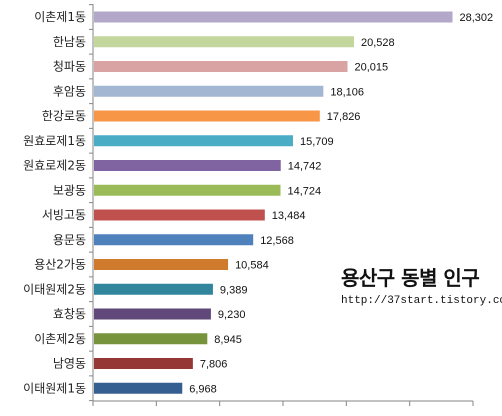  I want to click on category-label: 보광동, so click(69, 190).